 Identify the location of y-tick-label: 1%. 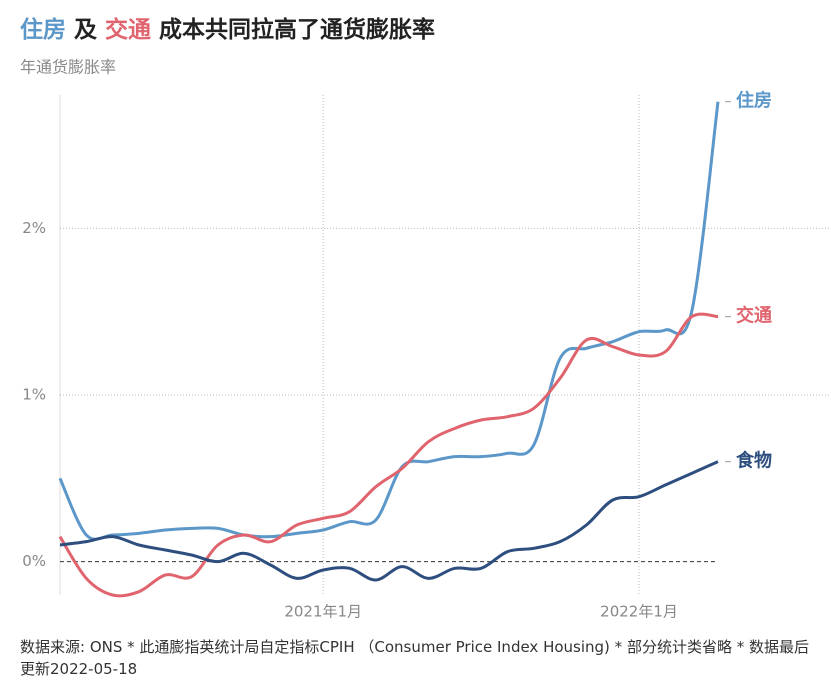
(34, 395).